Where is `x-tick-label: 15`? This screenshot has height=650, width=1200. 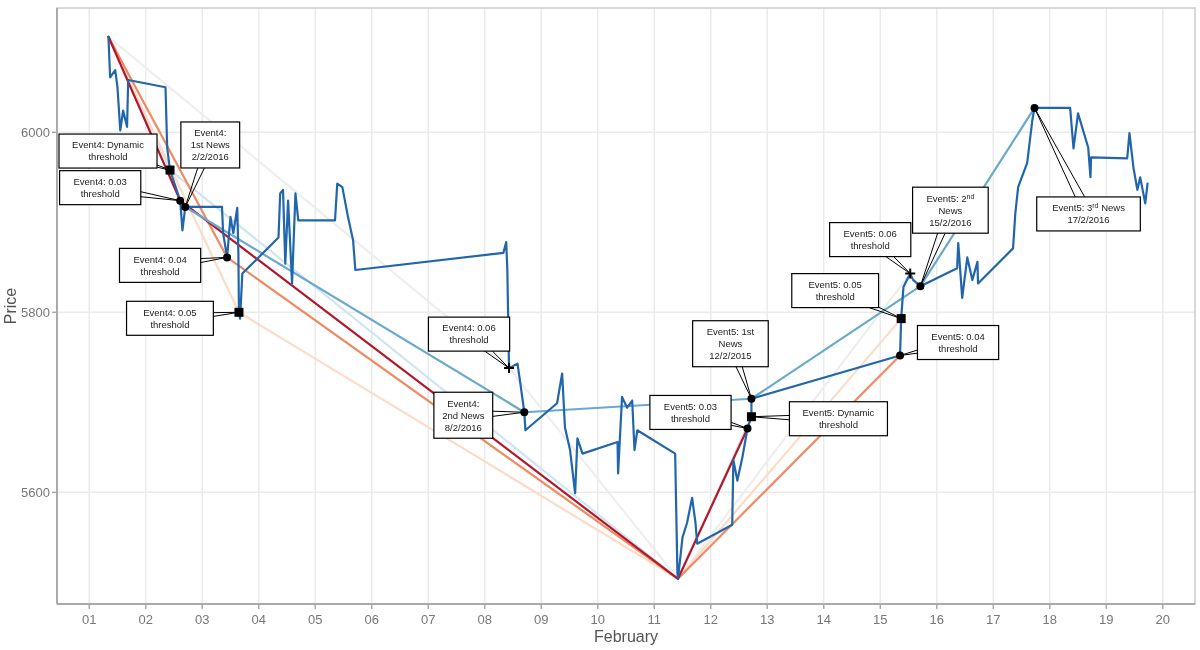 x-tick-label: 15 is located at coordinates (880, 619).